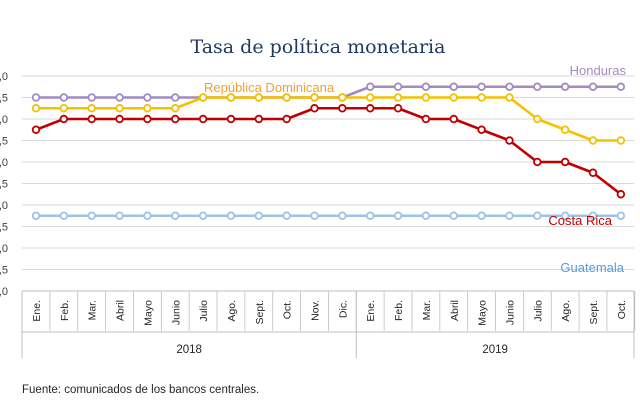 Image resolution: width=640 pixels, height=419 pixels. Describe the element at coordinates (318, 47) in the screenshot. I see `chart-title: Tasa de política monetaria` at that location.